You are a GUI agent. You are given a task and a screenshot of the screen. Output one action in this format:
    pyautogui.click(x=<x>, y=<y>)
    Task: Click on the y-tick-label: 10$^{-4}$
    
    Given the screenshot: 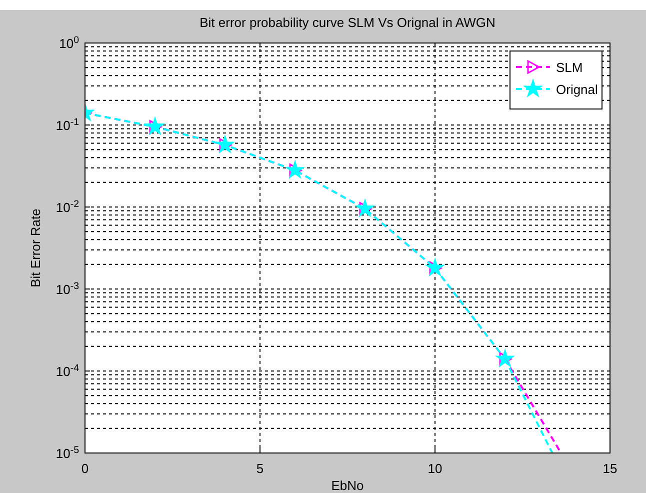 What is the action you would take?
    pyautogui.click(x=68, y=370)
    